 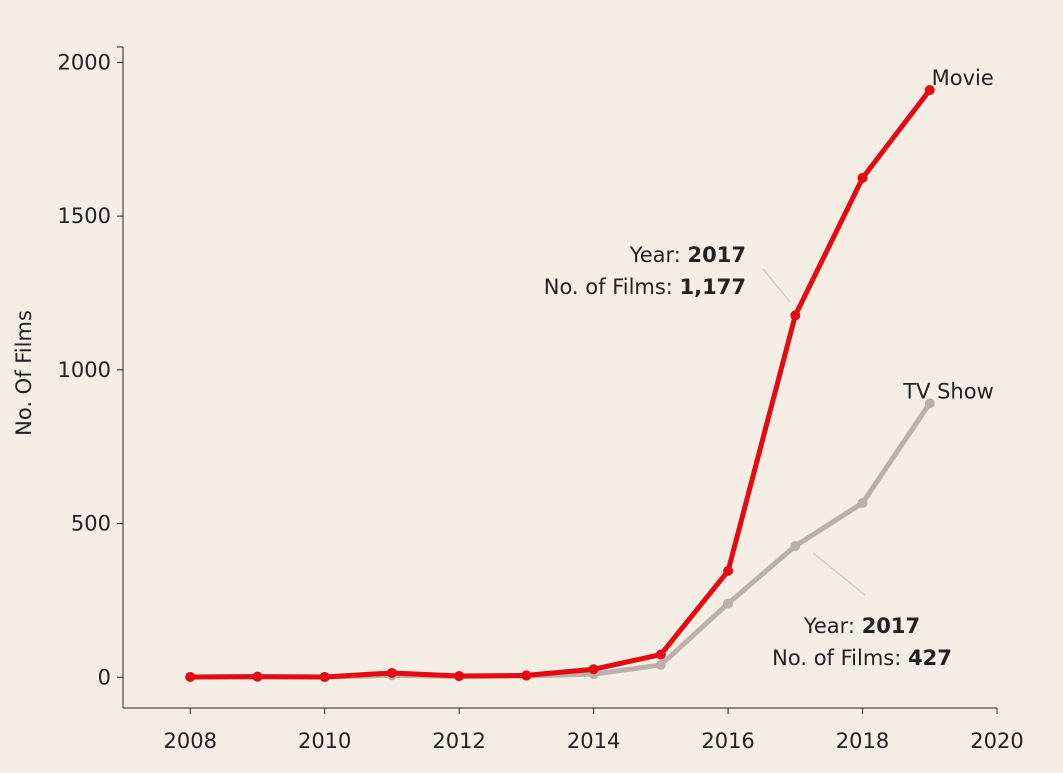 What do you see at coordinates (91, 524) in the screenshot?
I see `y-tick-label: 500` at bounding box center [91, 524].